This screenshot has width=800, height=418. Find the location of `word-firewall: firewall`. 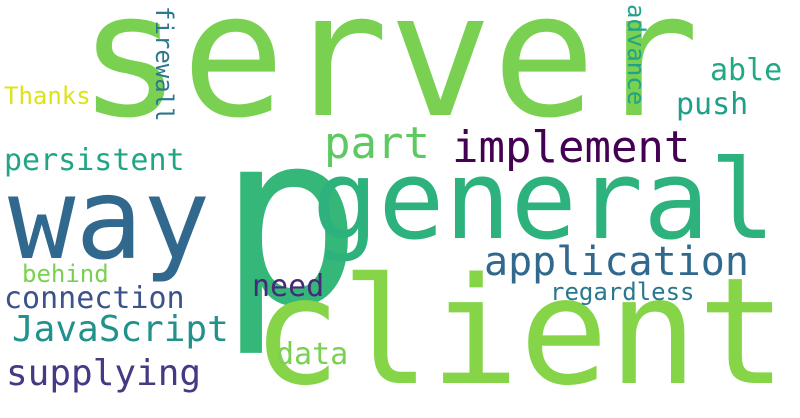

word-firewall: firewall is located at coordinates (164, 64).